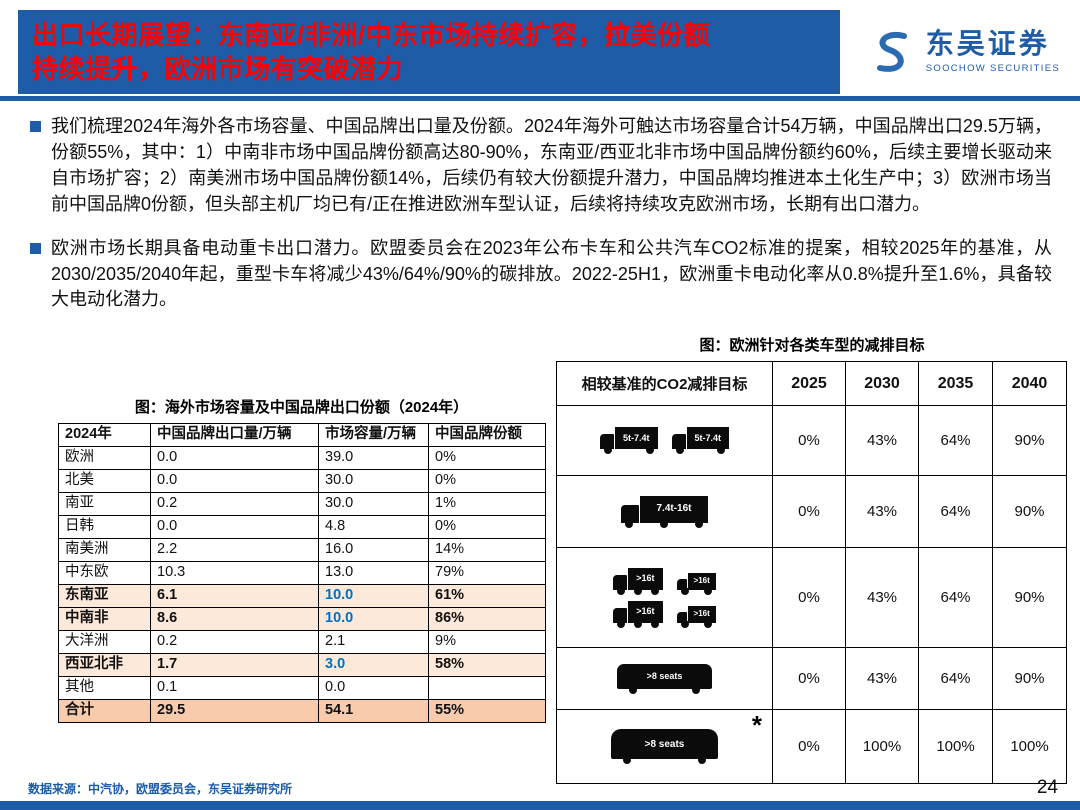 This screenshot has width=1080, height=810. What do you see at coordinates (487, 619) in the screenshot?
I see `cell-share: 86%` at bounding box center [487, 619].